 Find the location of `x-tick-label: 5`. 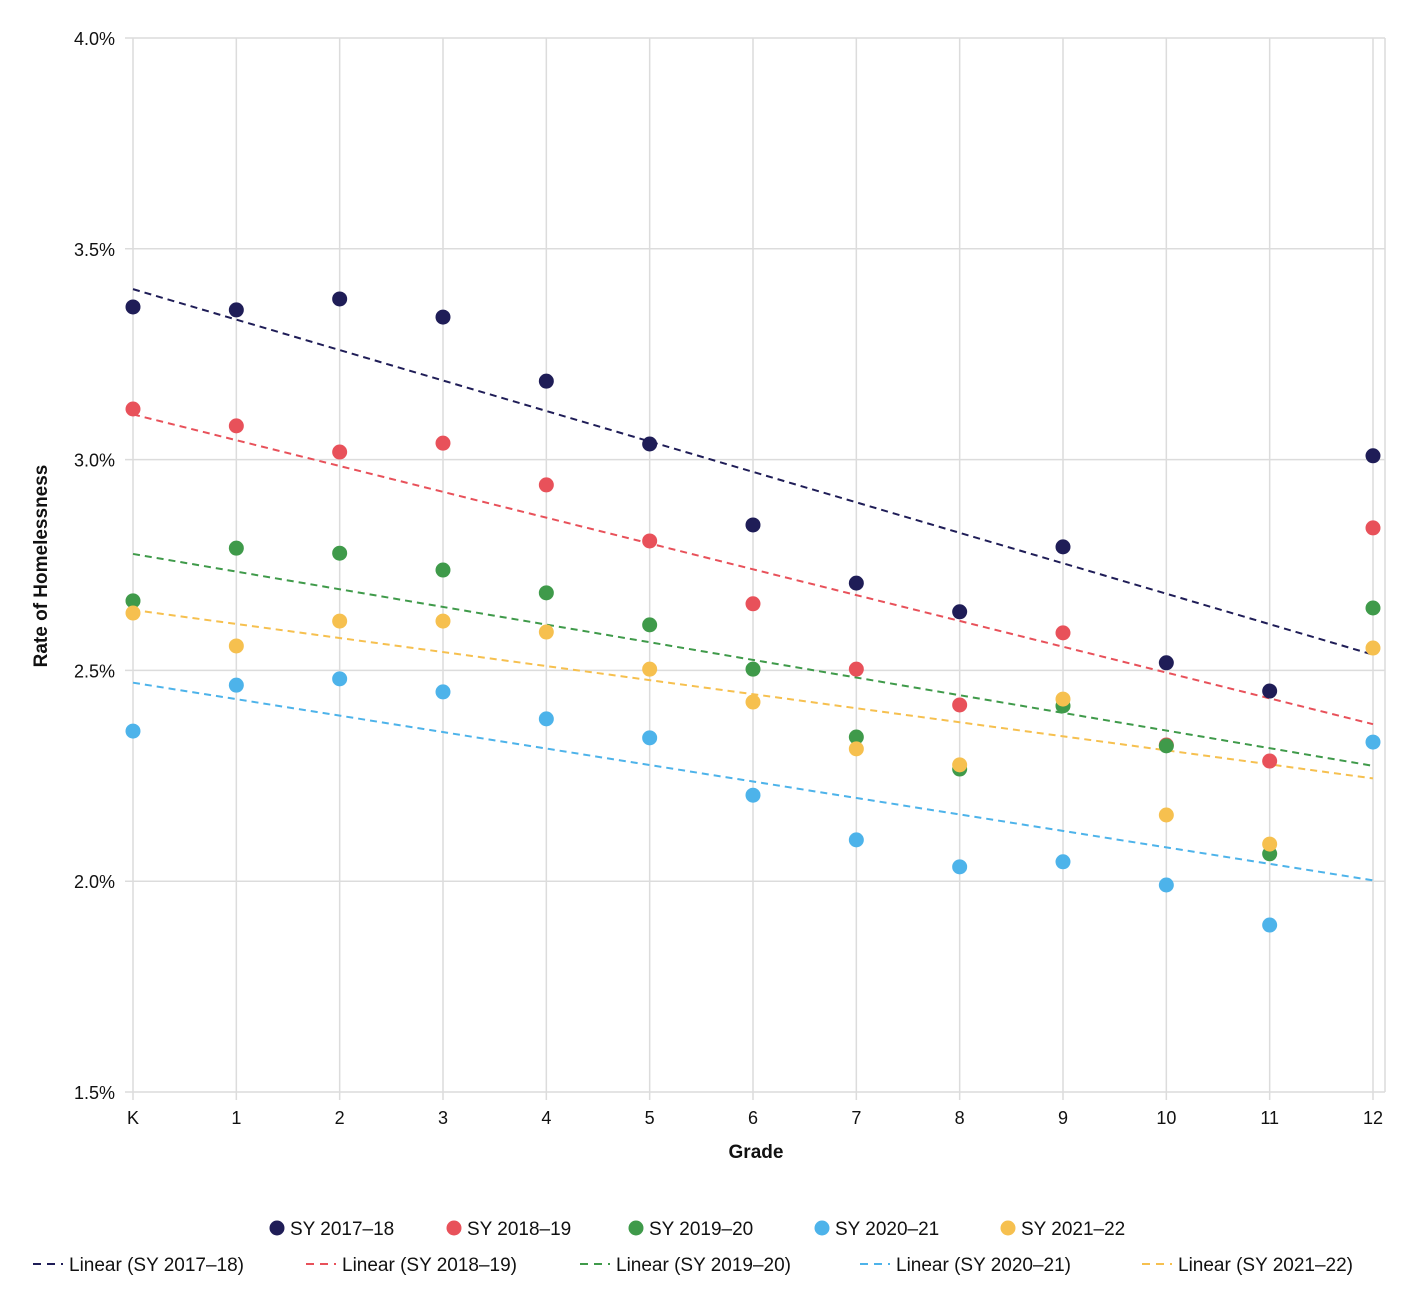

x-tick-label: 5 is located at coordinates (650, 1118).